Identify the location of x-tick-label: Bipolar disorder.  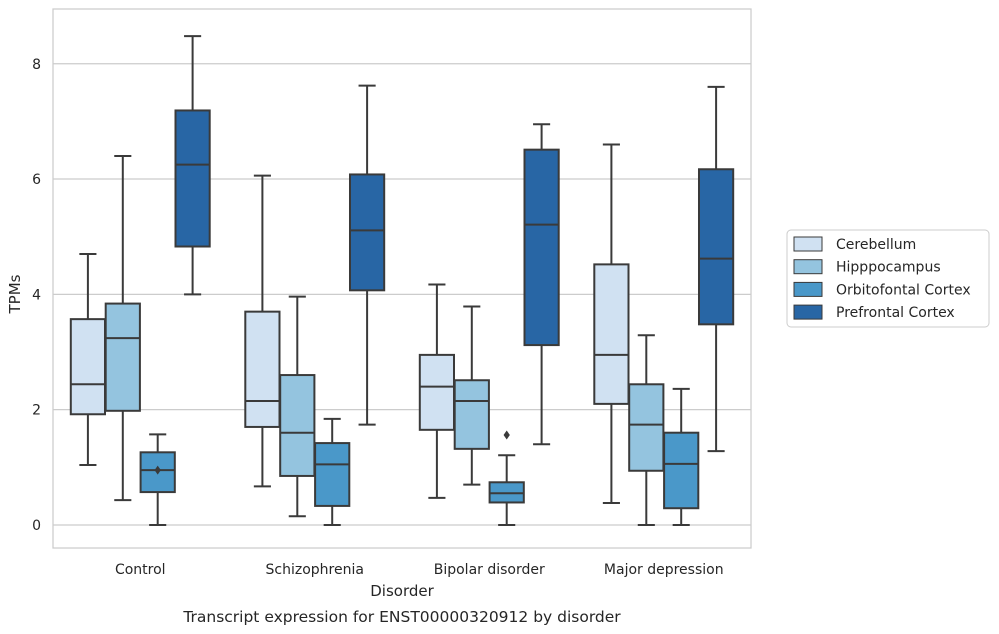
(489, 570).